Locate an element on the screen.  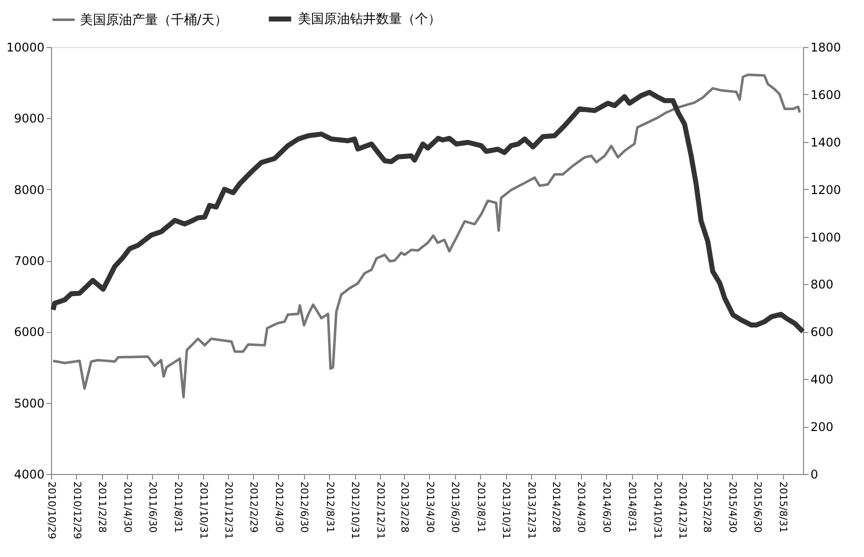
x-tick-label: 2012/2/29 is located at coordinates (253, 507).